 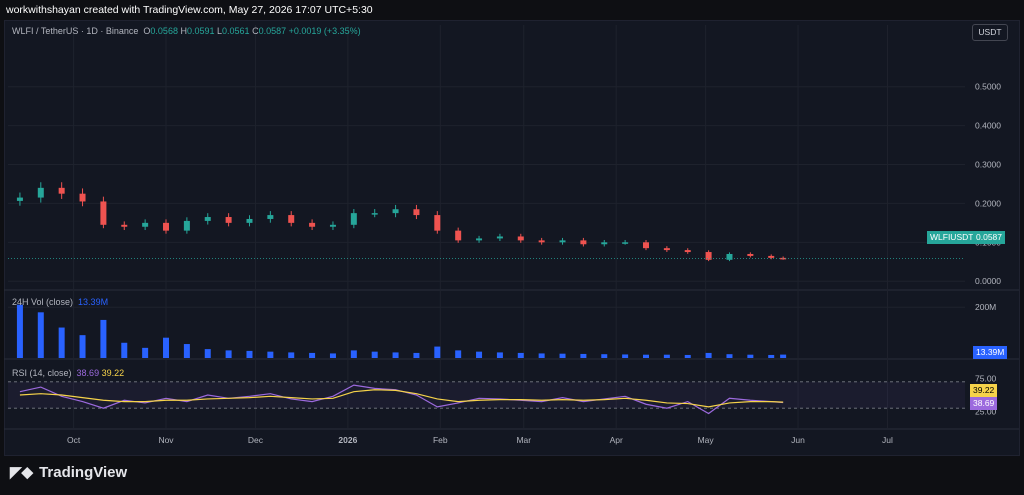 I want to click on rsi-tag: 38.69, so click(x=984, y=403).